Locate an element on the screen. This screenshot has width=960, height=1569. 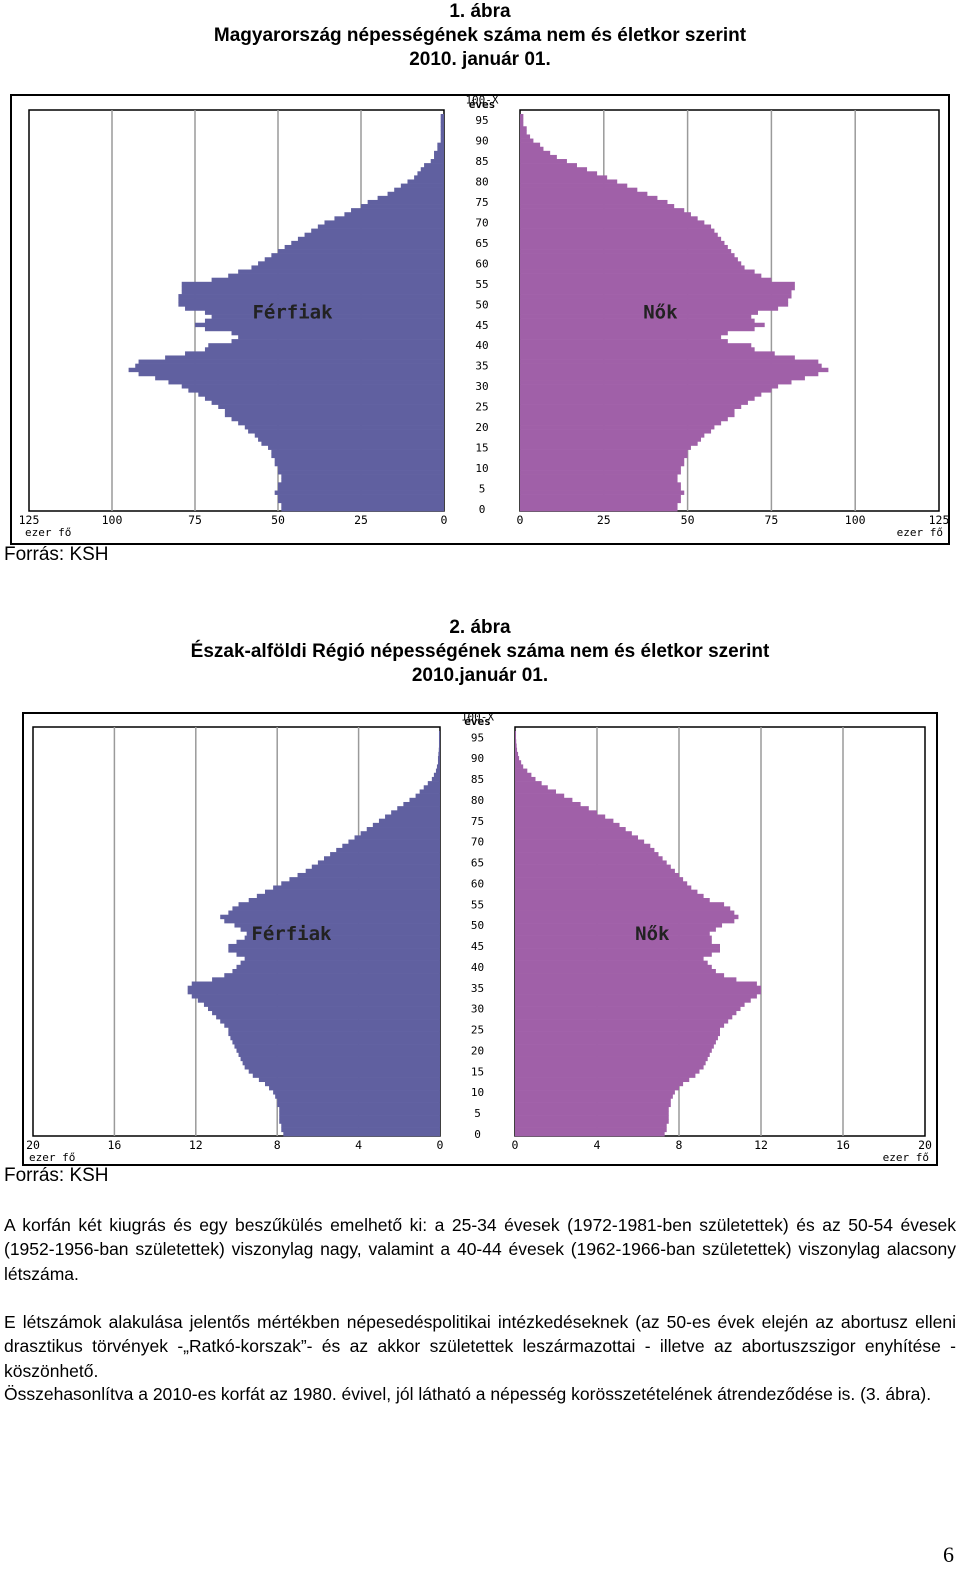
x-tick-label-right: 75 is located at coordinates (771, 520).